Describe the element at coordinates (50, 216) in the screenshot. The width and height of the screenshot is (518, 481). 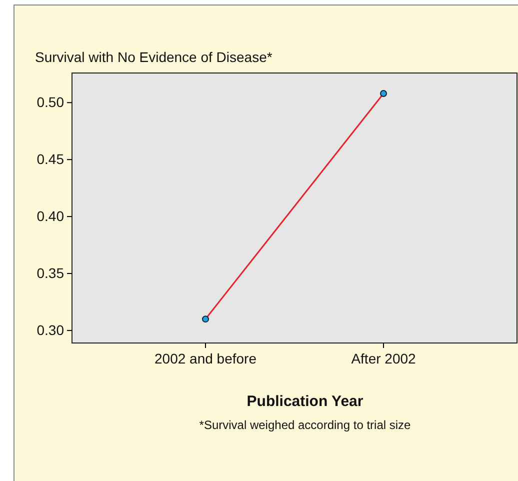
I see `y-tick-label: 0.40` at that location.